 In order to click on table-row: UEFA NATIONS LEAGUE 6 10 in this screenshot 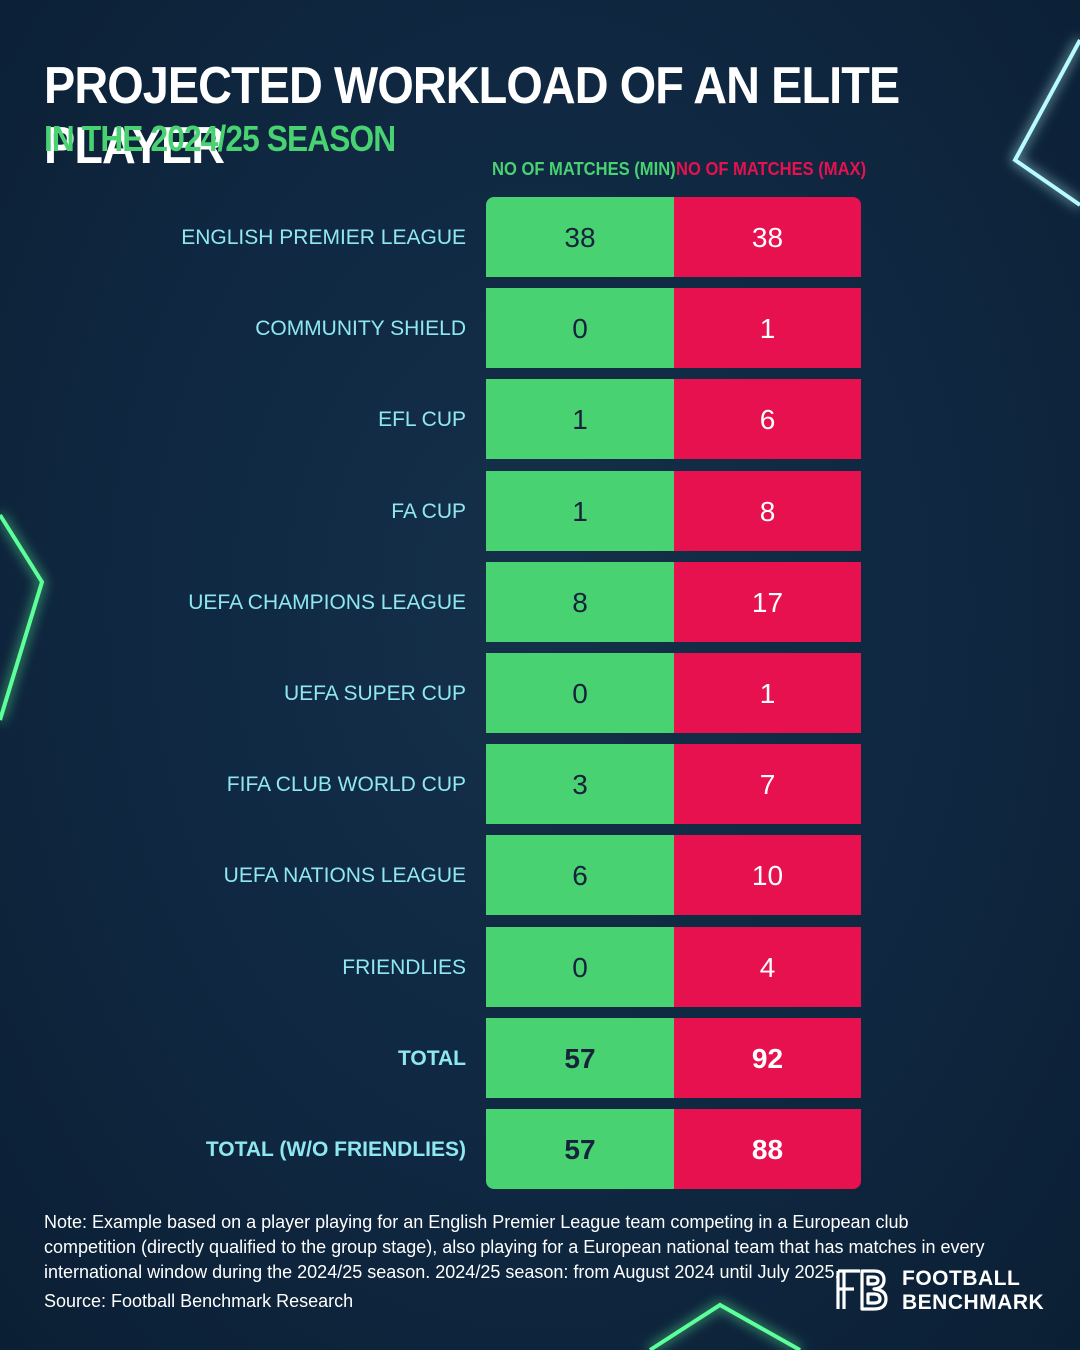, I will do `click(540, 875)`.